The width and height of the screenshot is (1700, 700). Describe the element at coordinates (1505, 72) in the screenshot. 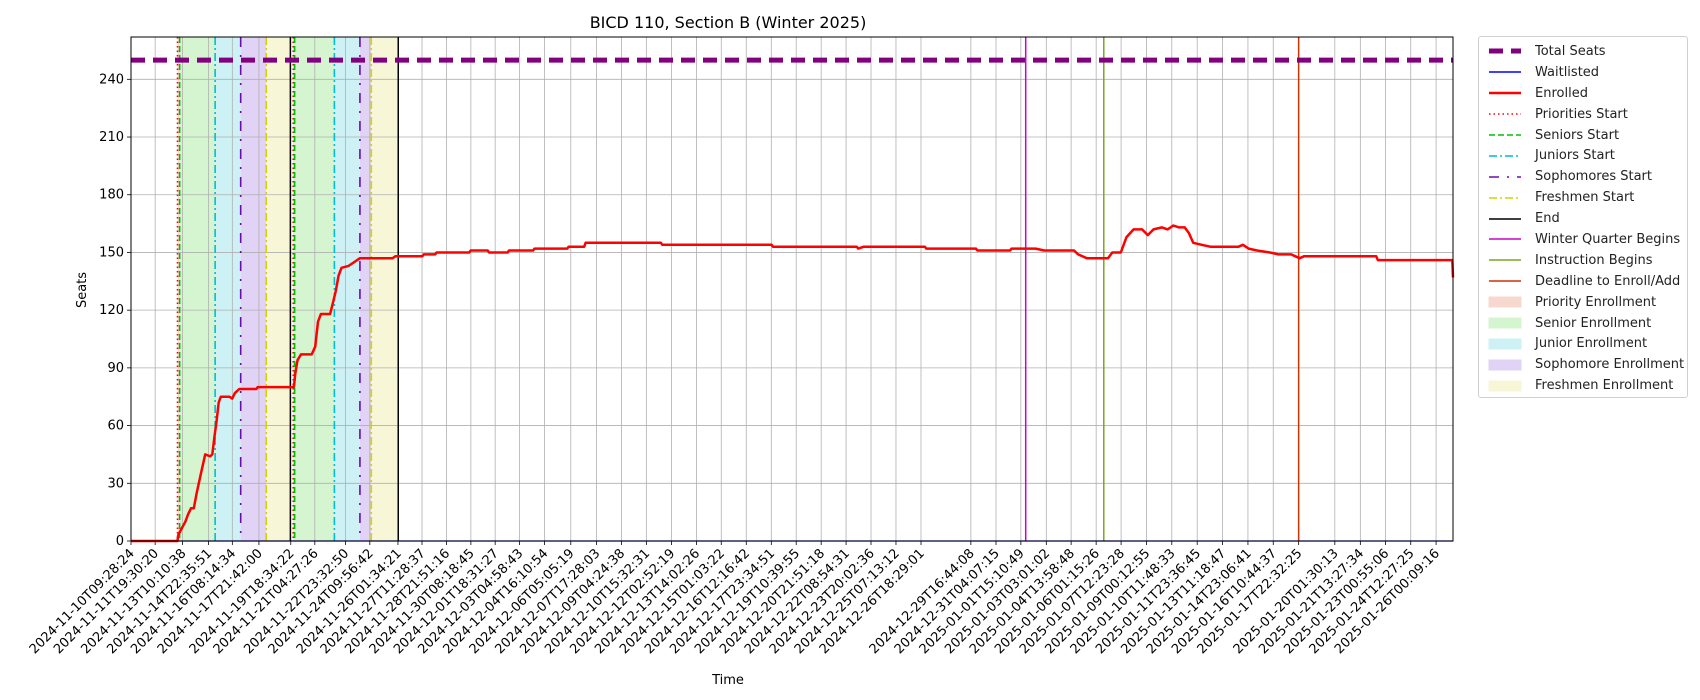

I see `legend-swatch-waitlisted` at that location.